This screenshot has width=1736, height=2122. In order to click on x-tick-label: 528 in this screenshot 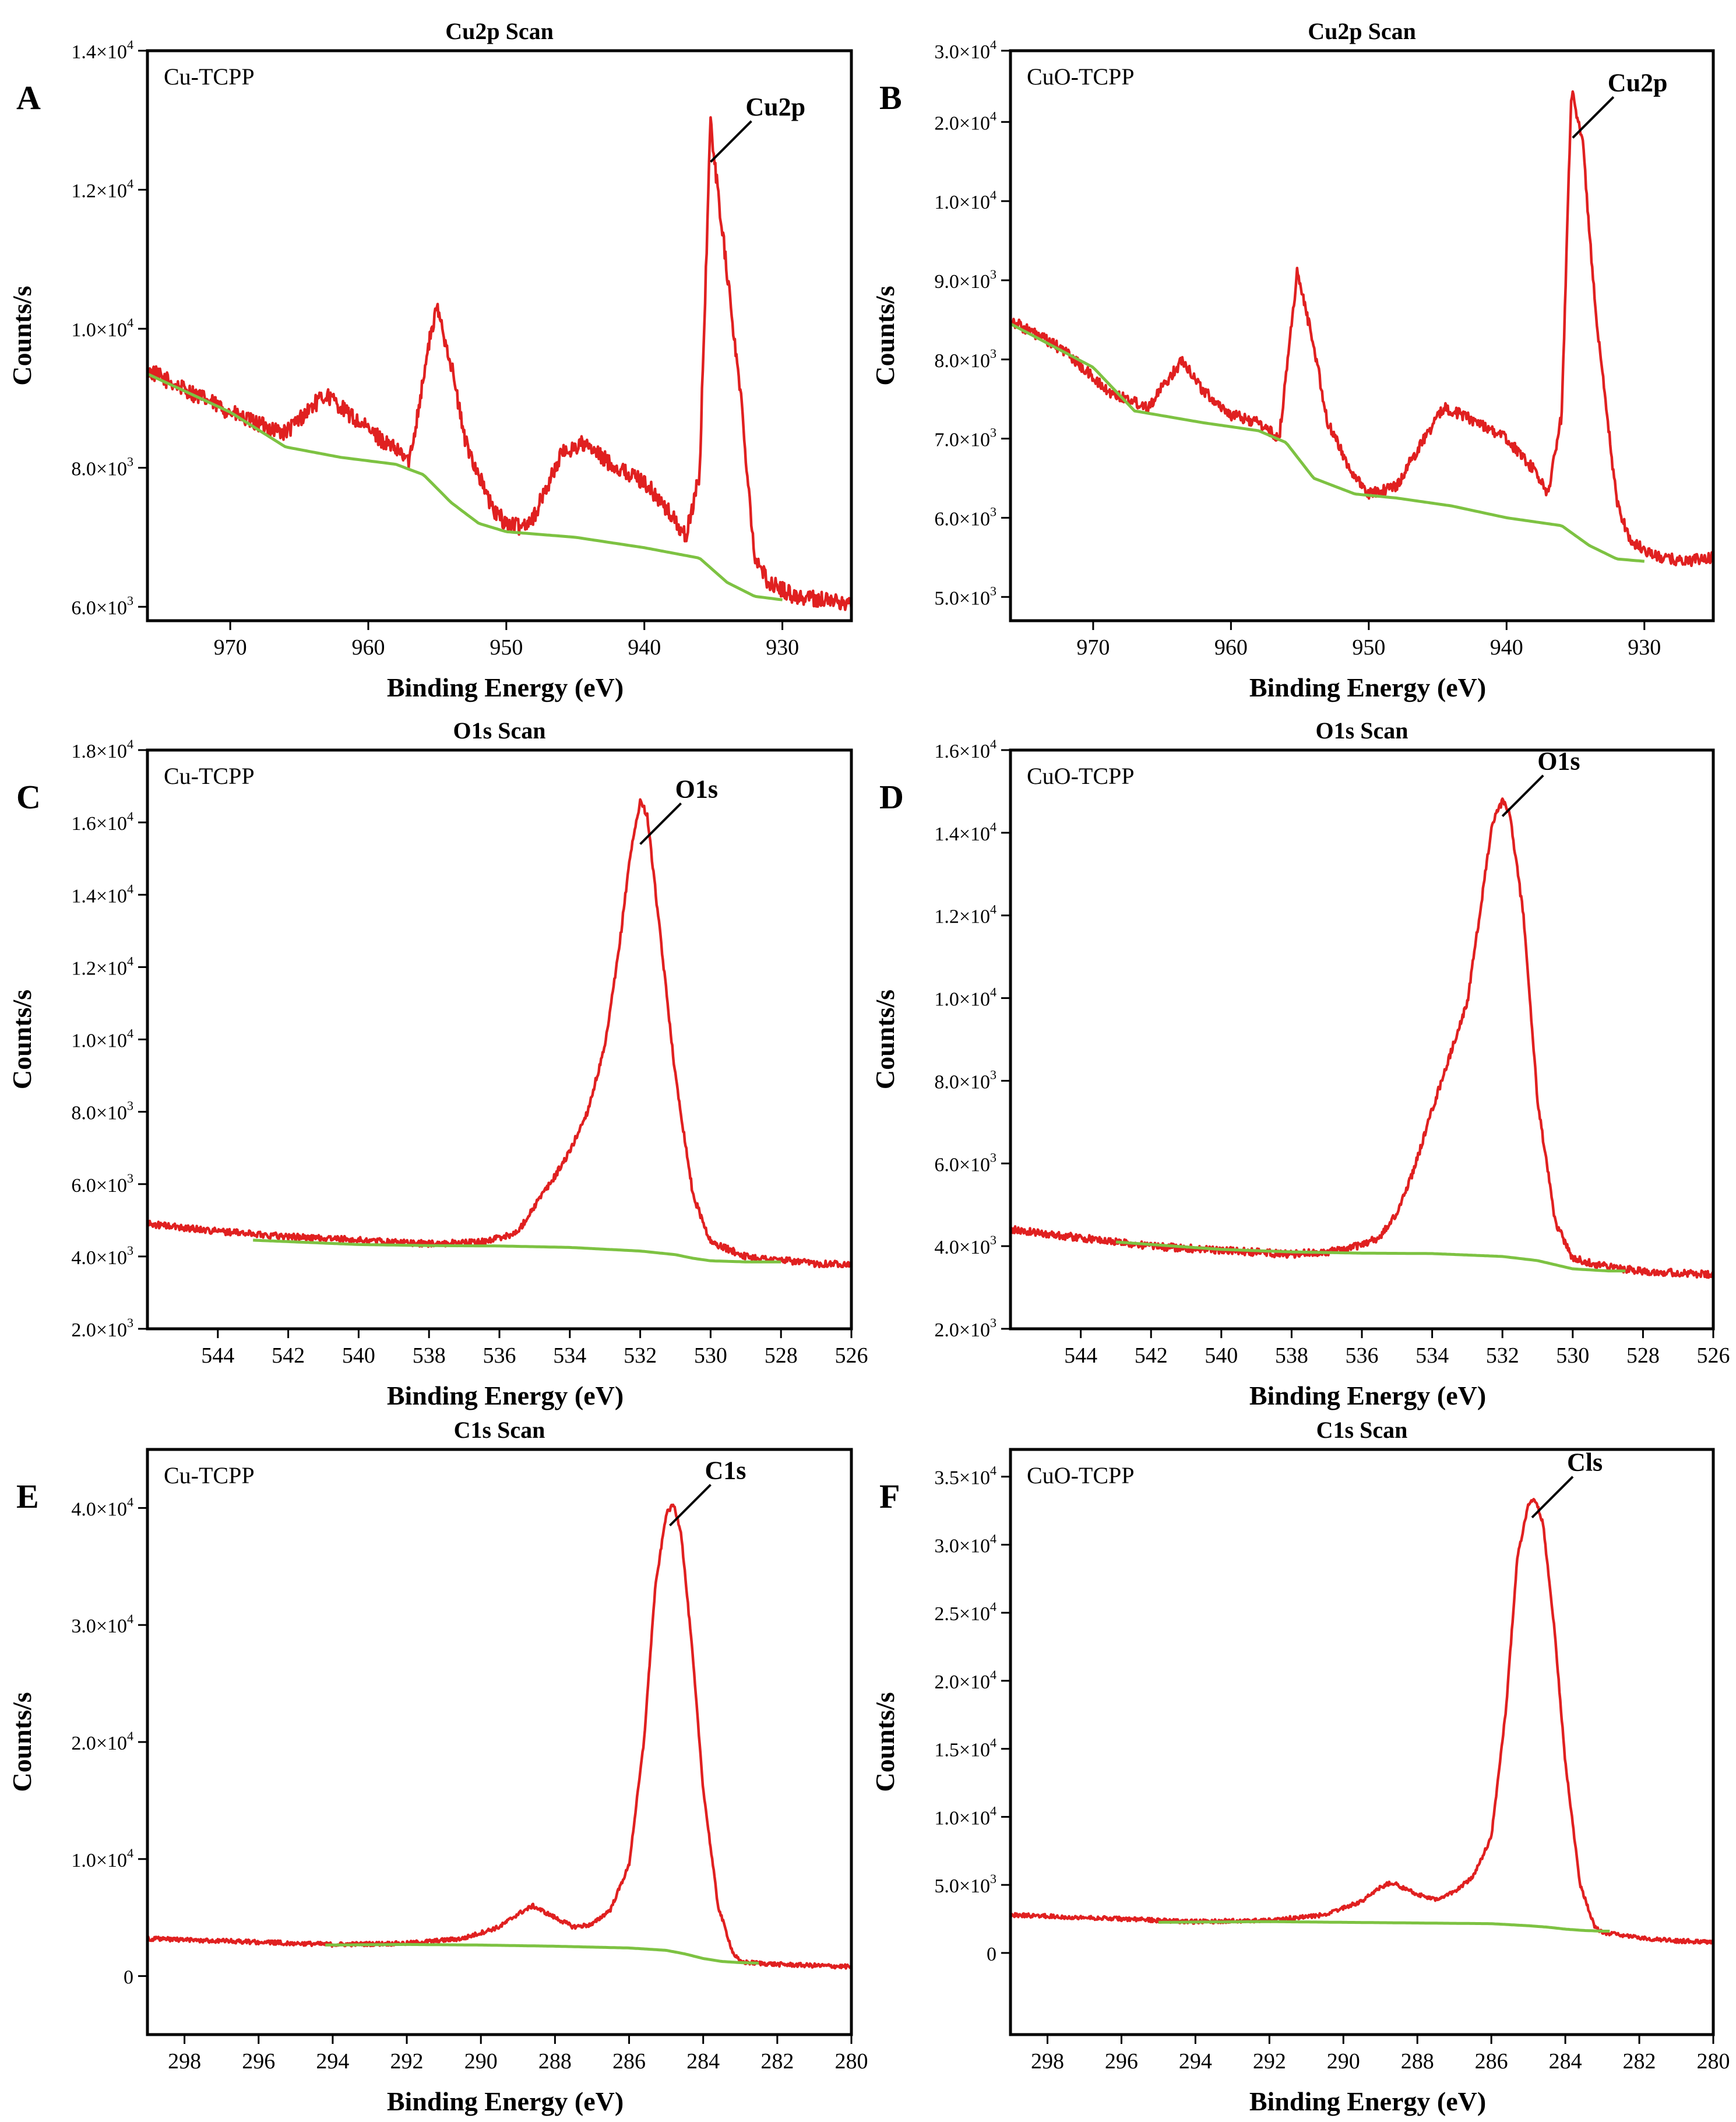, I will do `click(1643, 1355)`.